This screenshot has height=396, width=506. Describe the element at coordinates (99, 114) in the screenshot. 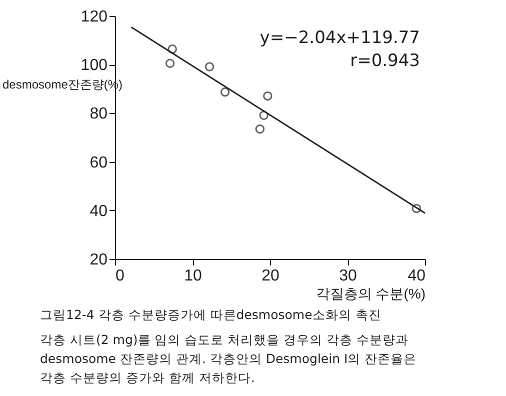

I see `y-tick-label: 80` at that location.